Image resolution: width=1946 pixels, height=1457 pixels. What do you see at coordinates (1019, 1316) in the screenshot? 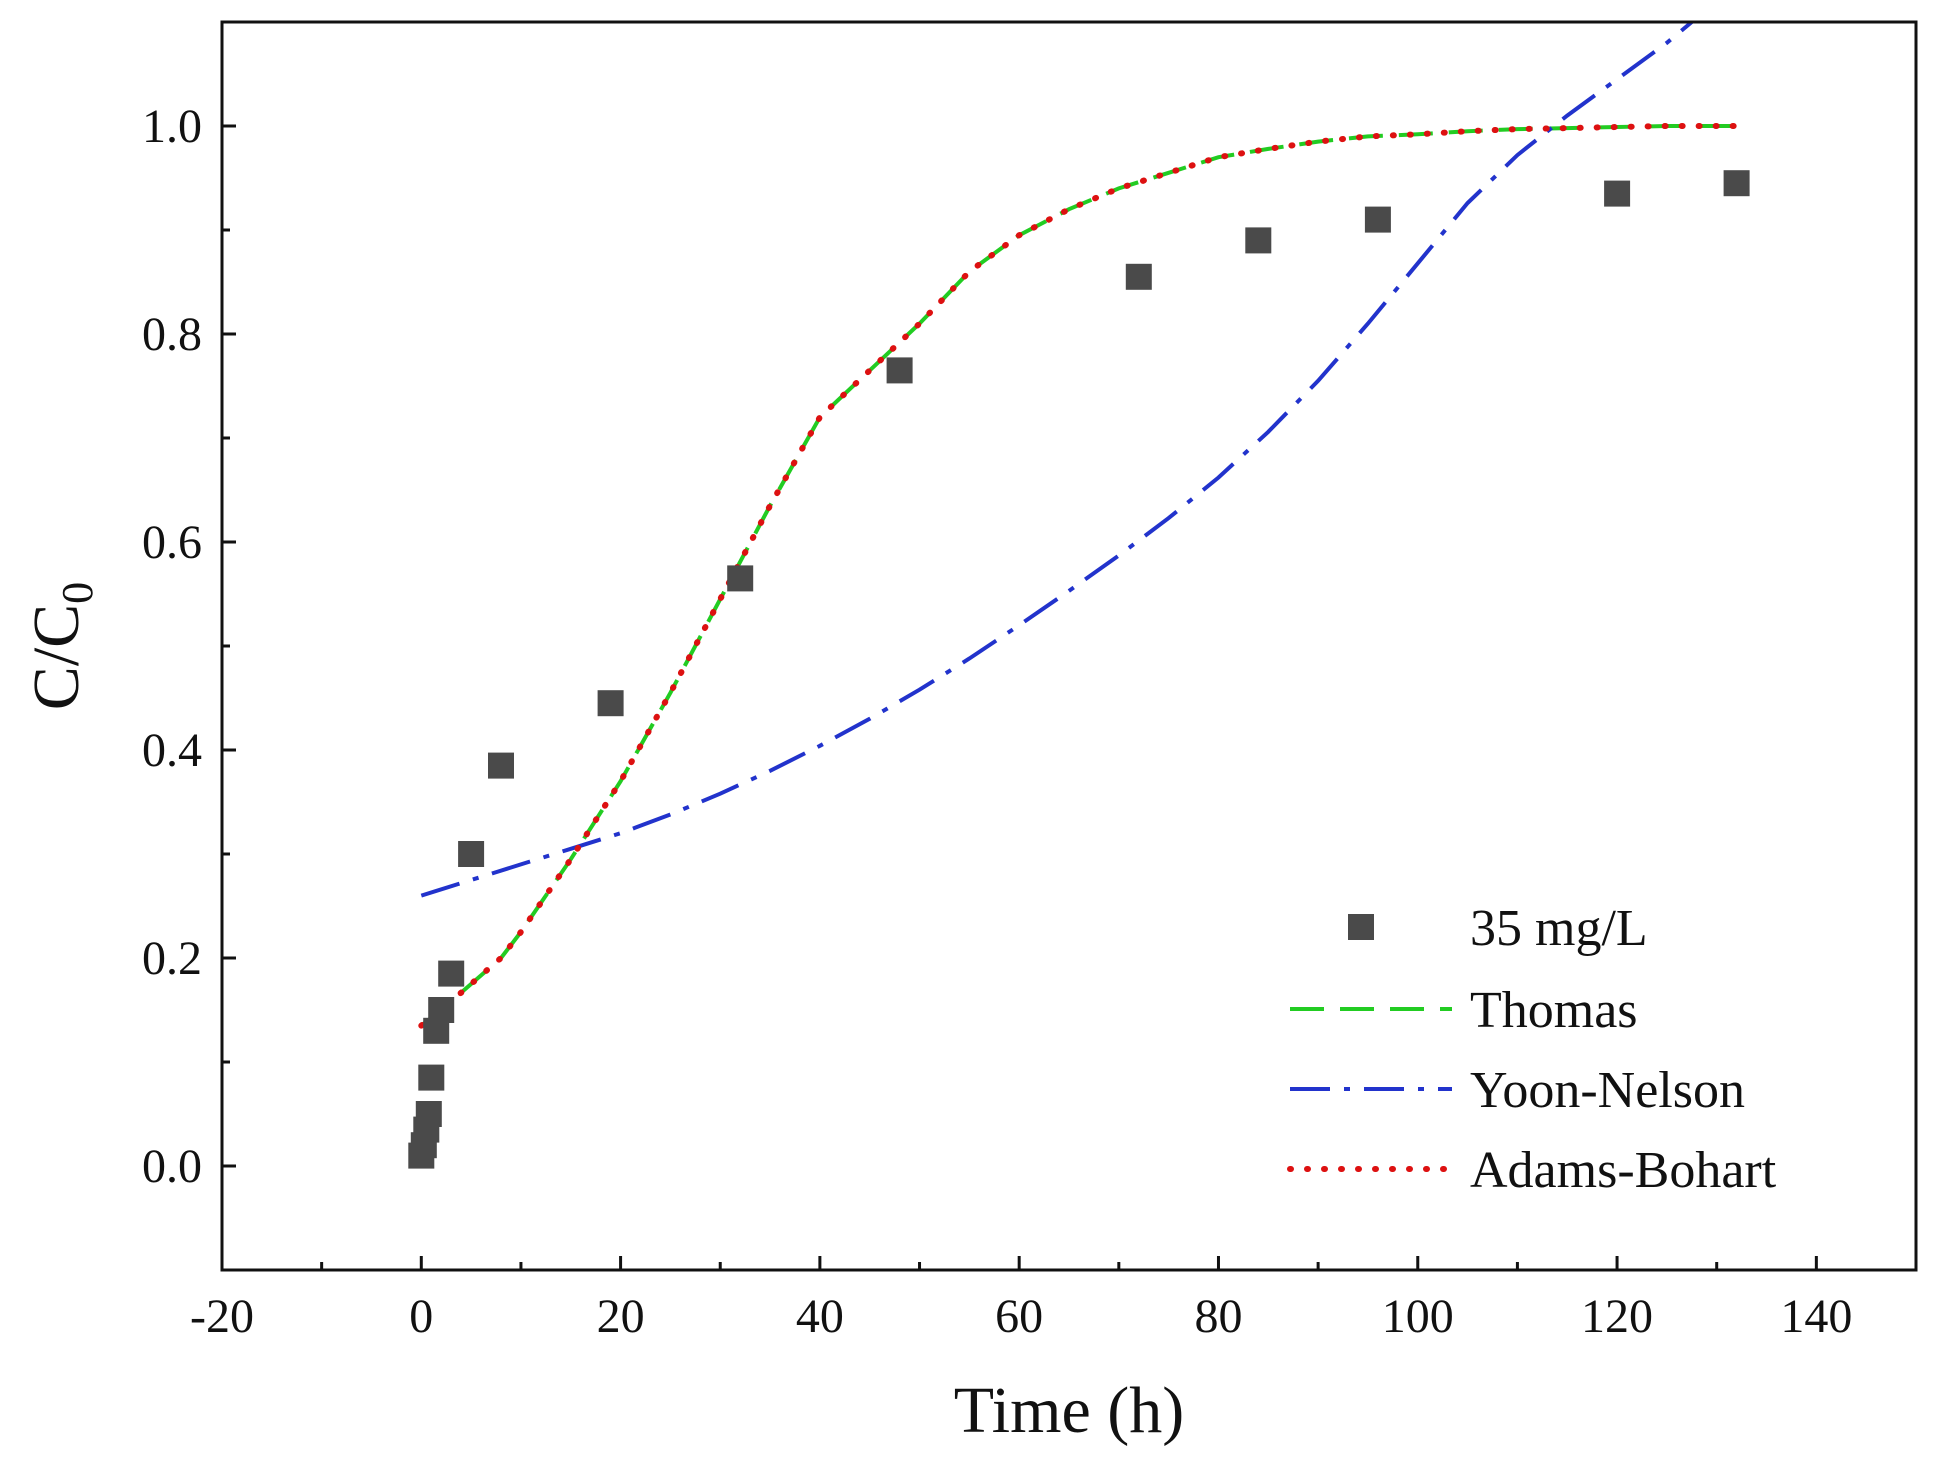
I see `x-tick-label: 60` at bounding box center [1019, 1316].